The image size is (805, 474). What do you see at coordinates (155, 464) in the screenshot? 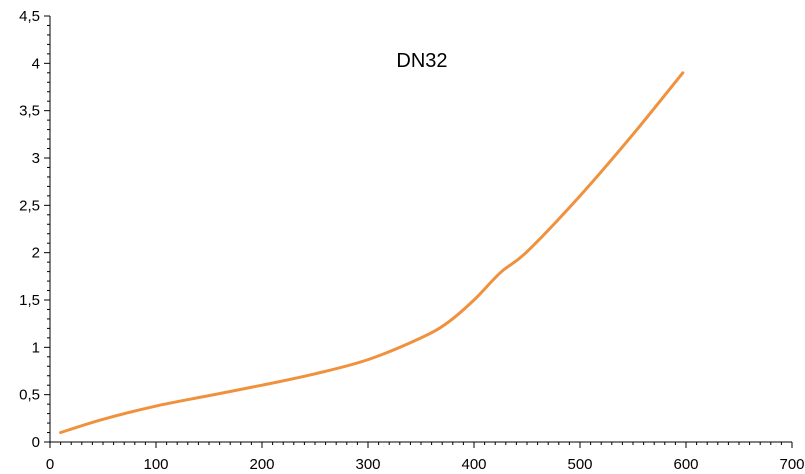
I see `x-tick-label: 100` at bounding box center [155, 464].